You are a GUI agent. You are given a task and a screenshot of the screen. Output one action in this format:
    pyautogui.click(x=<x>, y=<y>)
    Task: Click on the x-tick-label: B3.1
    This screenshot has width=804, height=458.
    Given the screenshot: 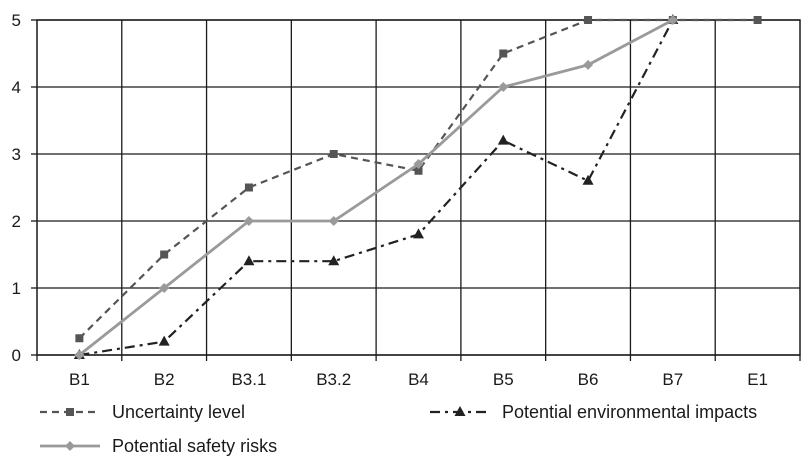 What is the action you would take?
    pyautogui.click(x=248, y=379)
    